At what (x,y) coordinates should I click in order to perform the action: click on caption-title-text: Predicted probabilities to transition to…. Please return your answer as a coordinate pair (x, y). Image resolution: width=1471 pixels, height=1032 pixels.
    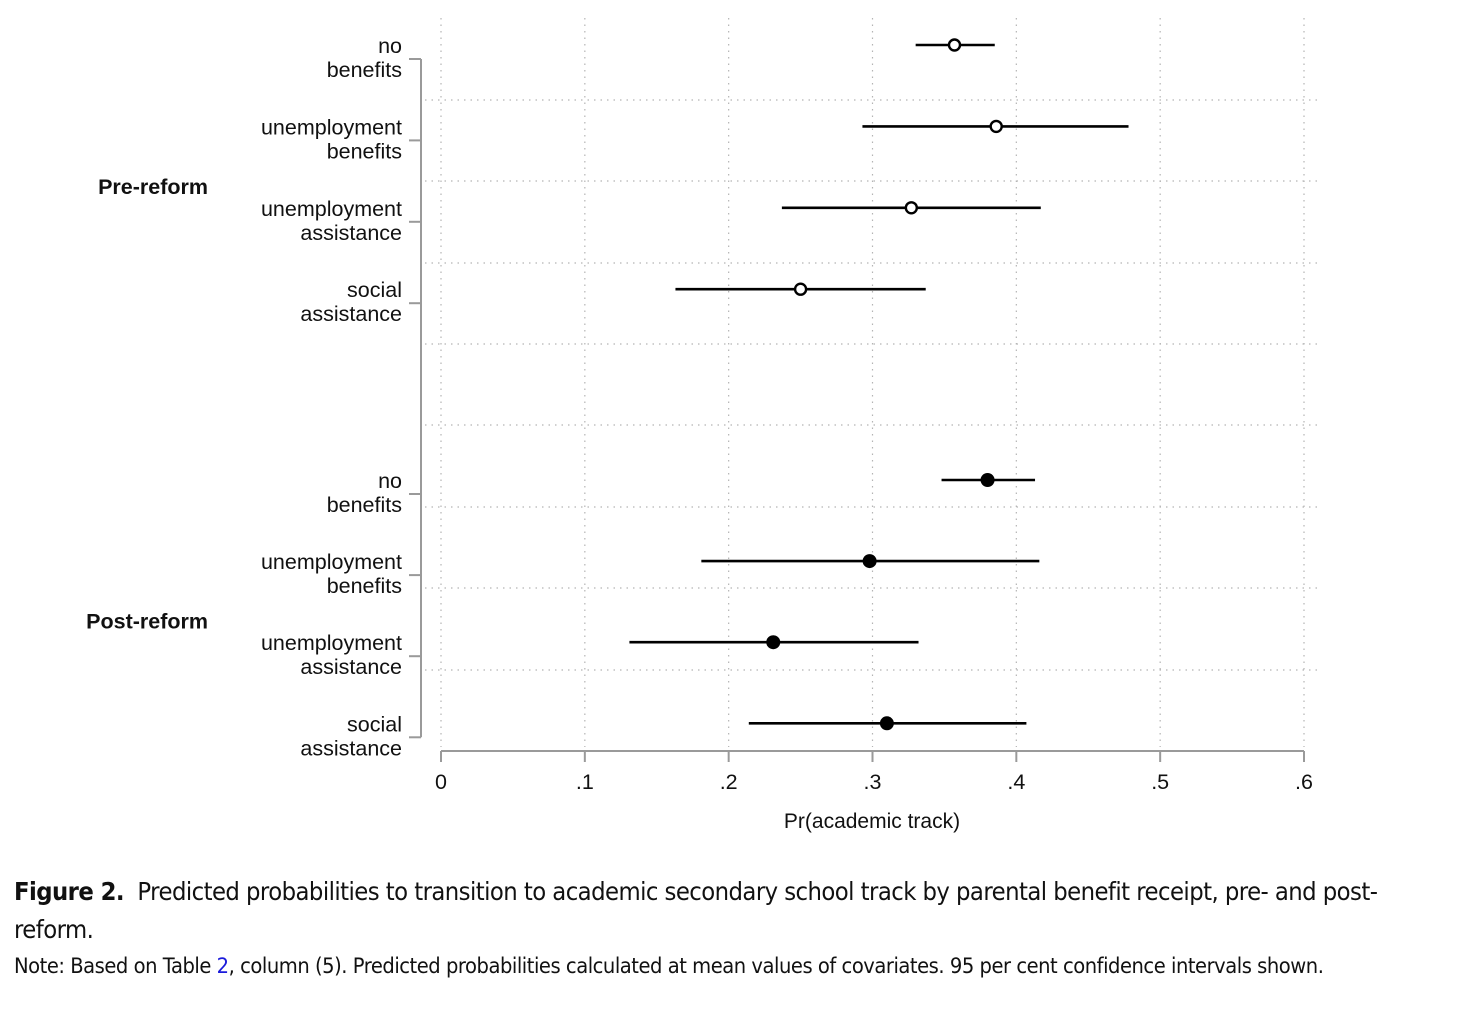
    Looking at the image, I should click on (696, 910).